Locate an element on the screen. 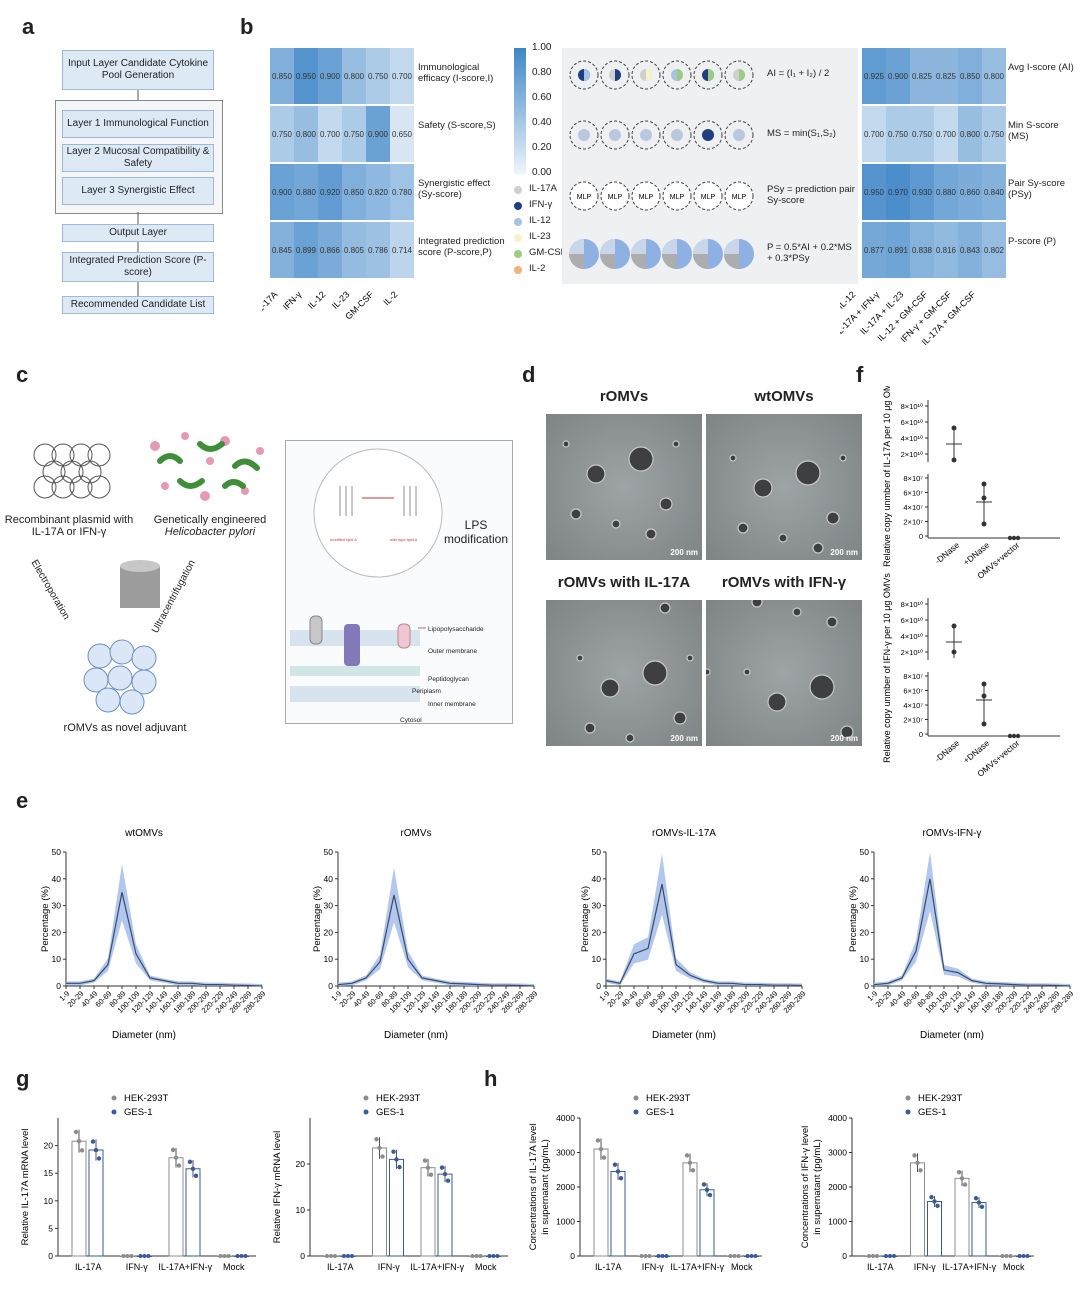  panel-label-b: b is located at coordinates (247, 26).